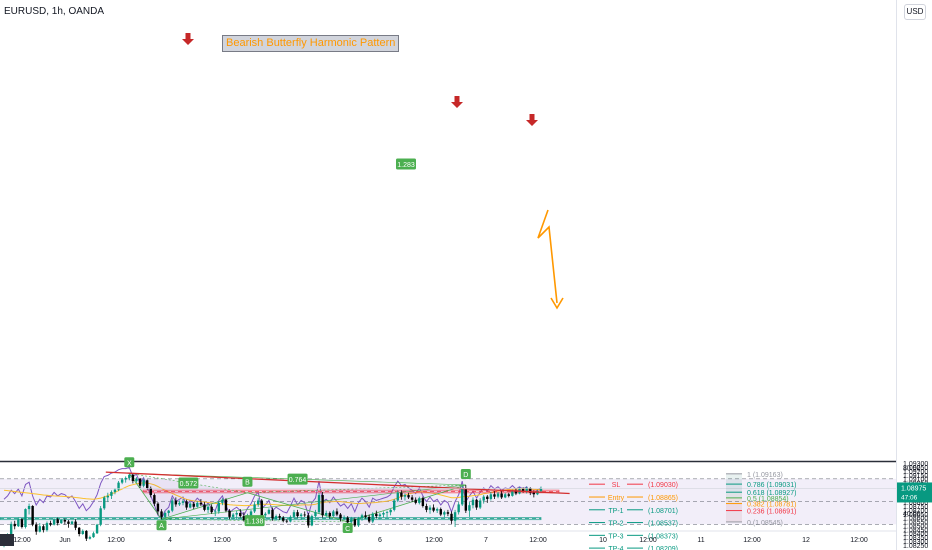  I want to click on pattern-triangle-bcd, so click(356, 503).